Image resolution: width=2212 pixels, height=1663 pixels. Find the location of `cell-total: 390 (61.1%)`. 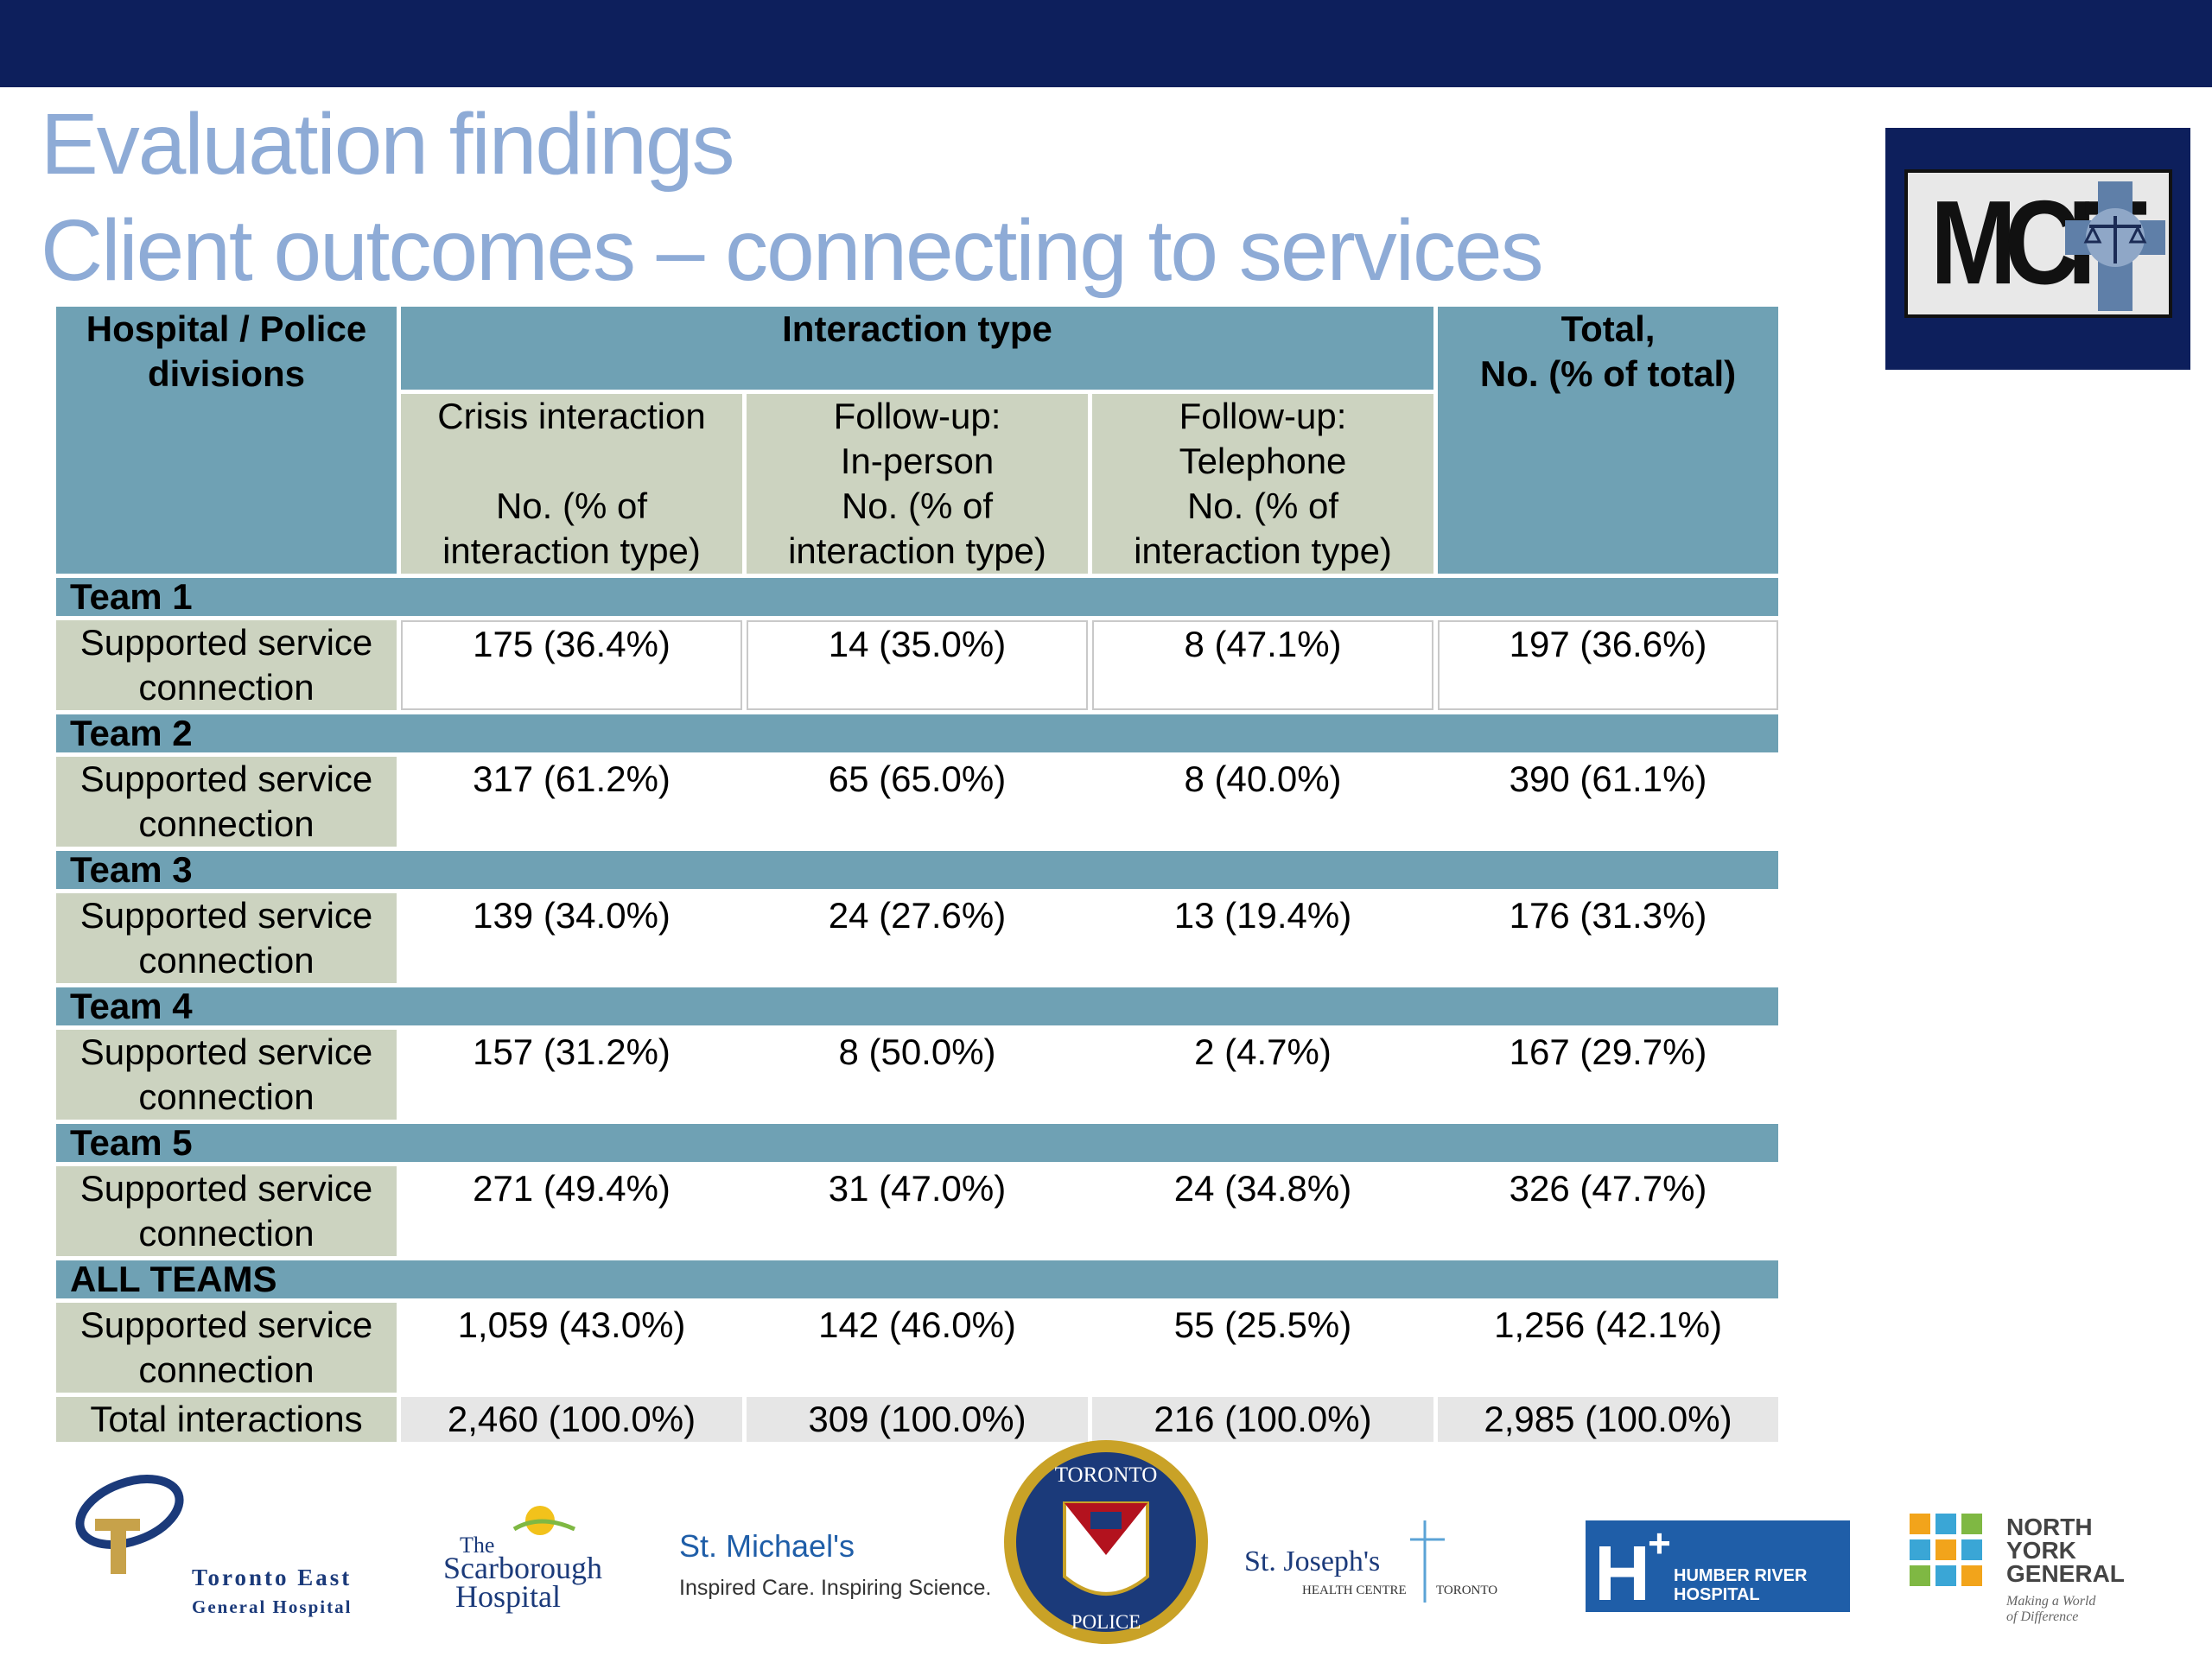

cell-total: 390 (61.1%) is located at coordinates (1608, 802).